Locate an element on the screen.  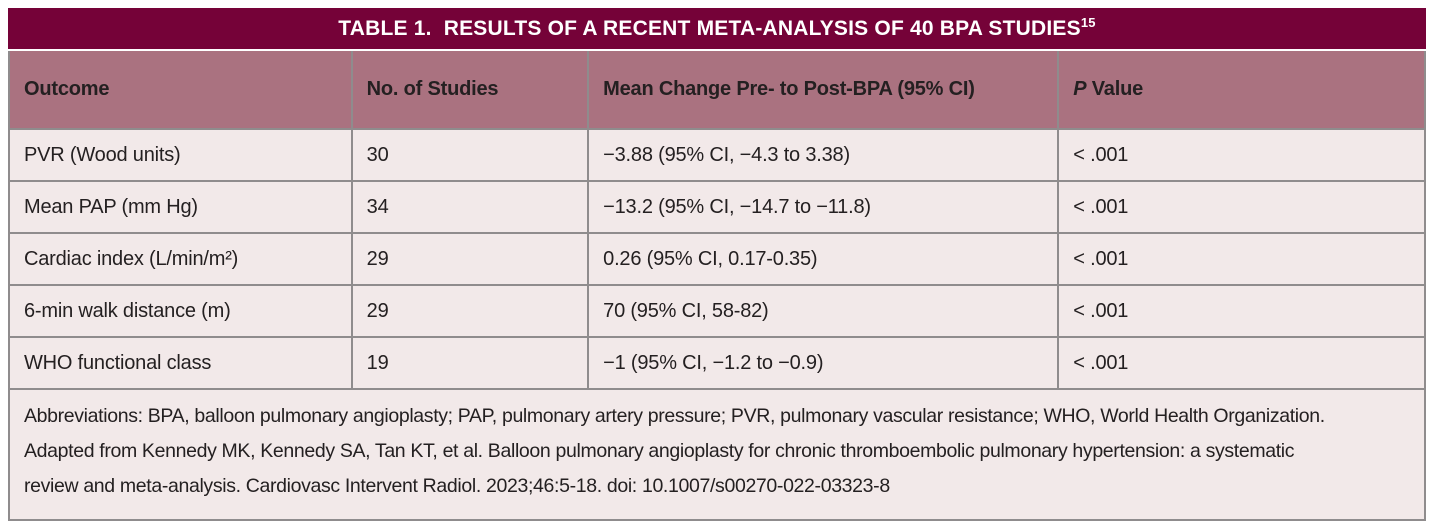
column-header-mean-change: Mean Change Pre- to Post-BPA (95% CI) is located at coordinates (823, 90).